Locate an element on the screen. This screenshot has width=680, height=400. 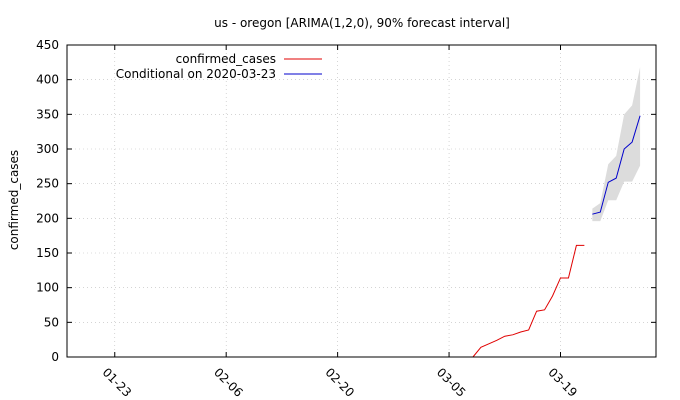
y-tick-label: 450 is located at coordinates (47, 45).